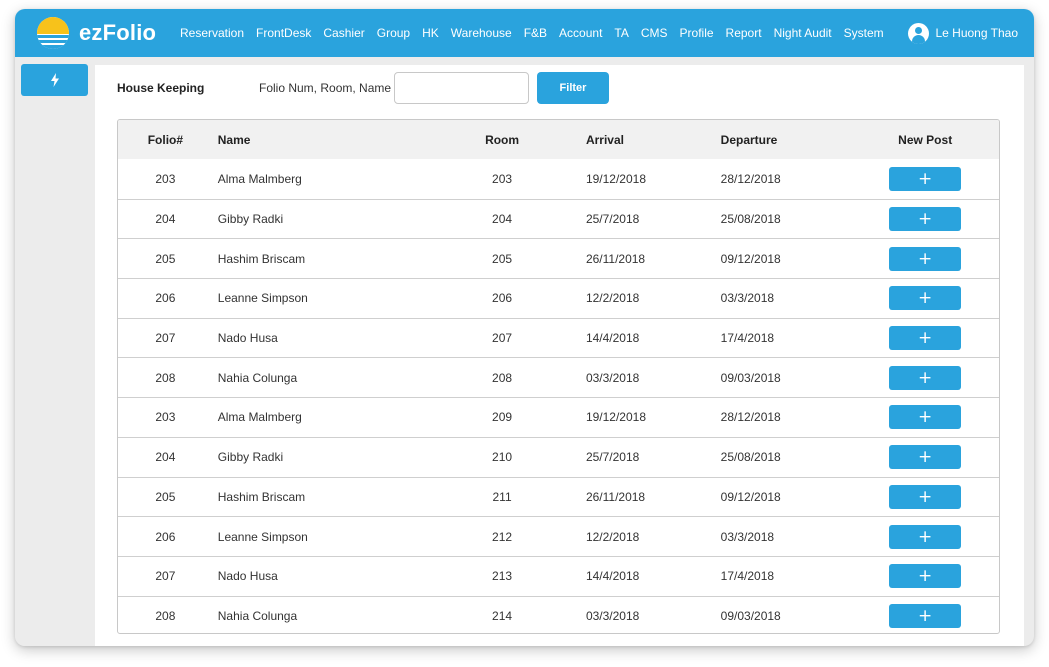  Describe the element at coordinates (165, 496) in the screenshot. I see `folio-cell: 205` at that location.